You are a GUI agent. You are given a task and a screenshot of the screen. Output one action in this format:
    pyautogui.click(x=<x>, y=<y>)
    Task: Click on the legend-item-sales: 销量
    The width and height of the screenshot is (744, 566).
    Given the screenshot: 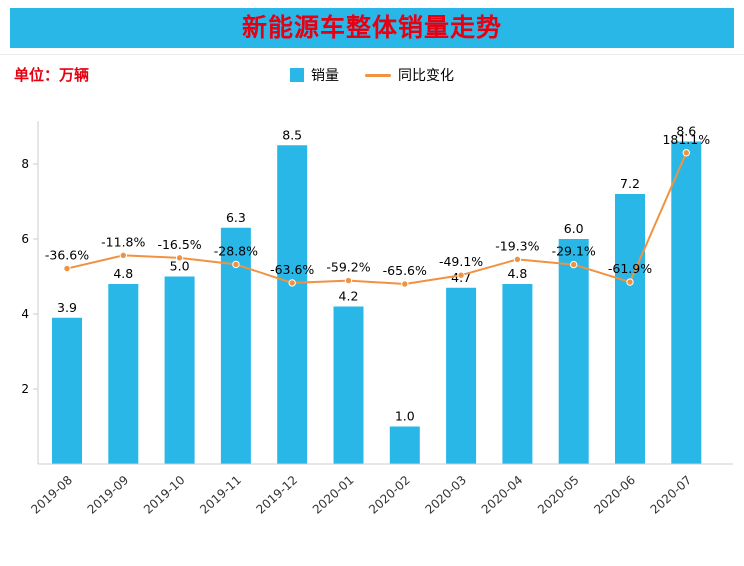 What is the action you would take?
    pyautogui.click(x=314, y=75)
    